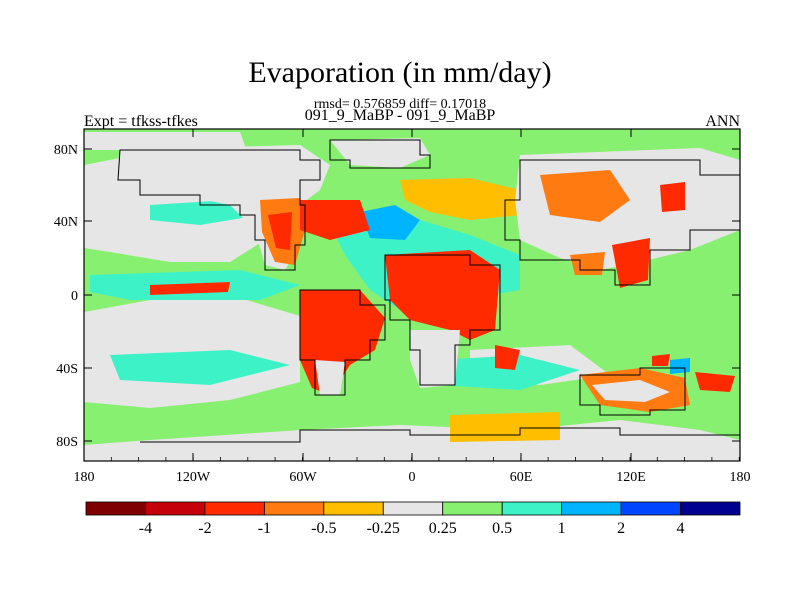  What do you see at coordinates (280, 231) in the screenshot?
I see `north-america-negative-core` at bounding box center [280, 231].